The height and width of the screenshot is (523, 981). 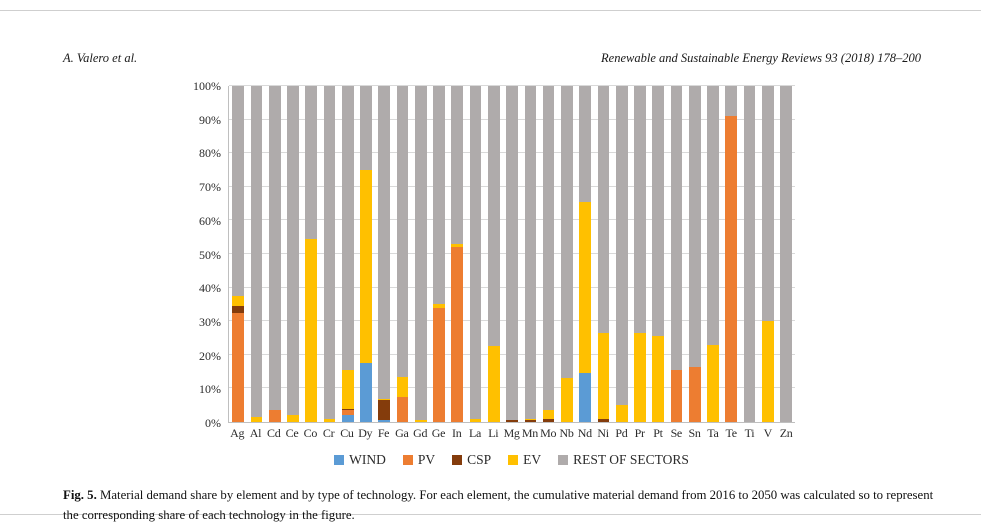 I want to click on bar-Al, so click(x=256, y=254).